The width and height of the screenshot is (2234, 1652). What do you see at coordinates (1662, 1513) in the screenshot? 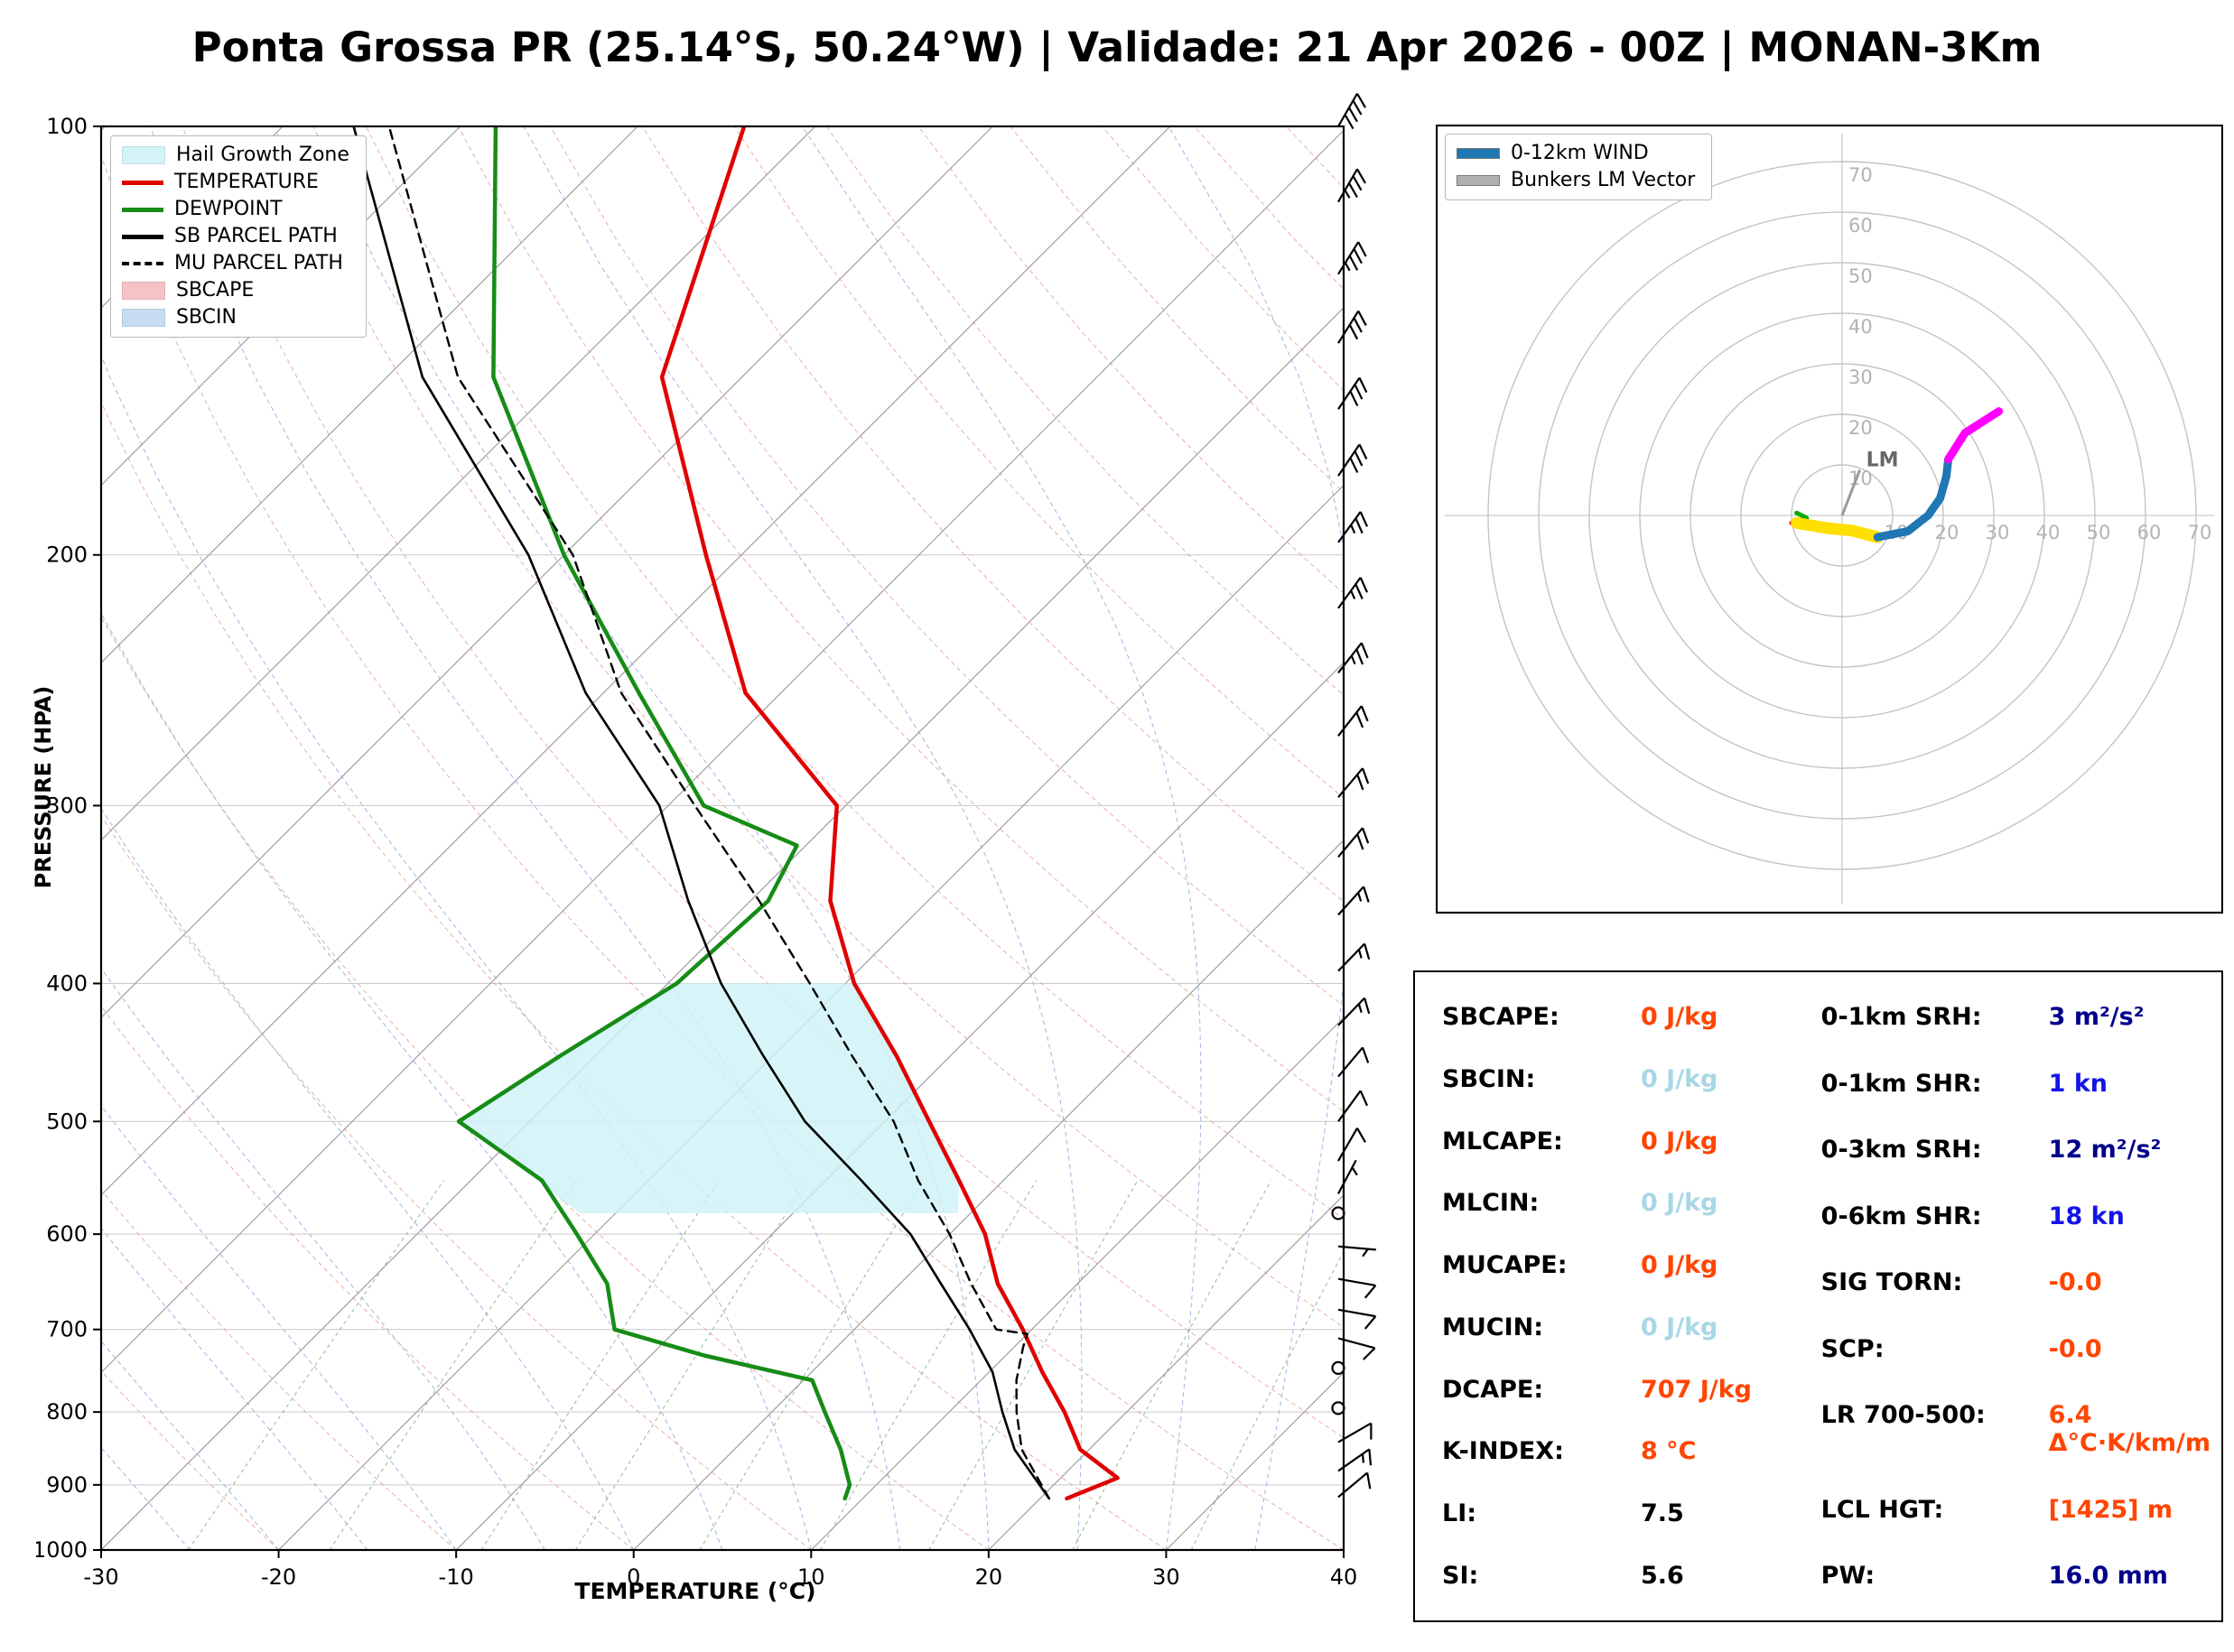
I see `li-value: 7.5` at bounding box center [1662, 1513].